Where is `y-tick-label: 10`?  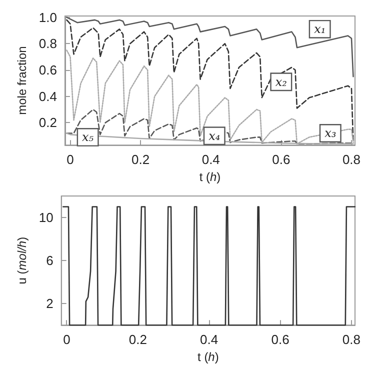 y-tick-label: 10 is located at coordinates (46, 218).